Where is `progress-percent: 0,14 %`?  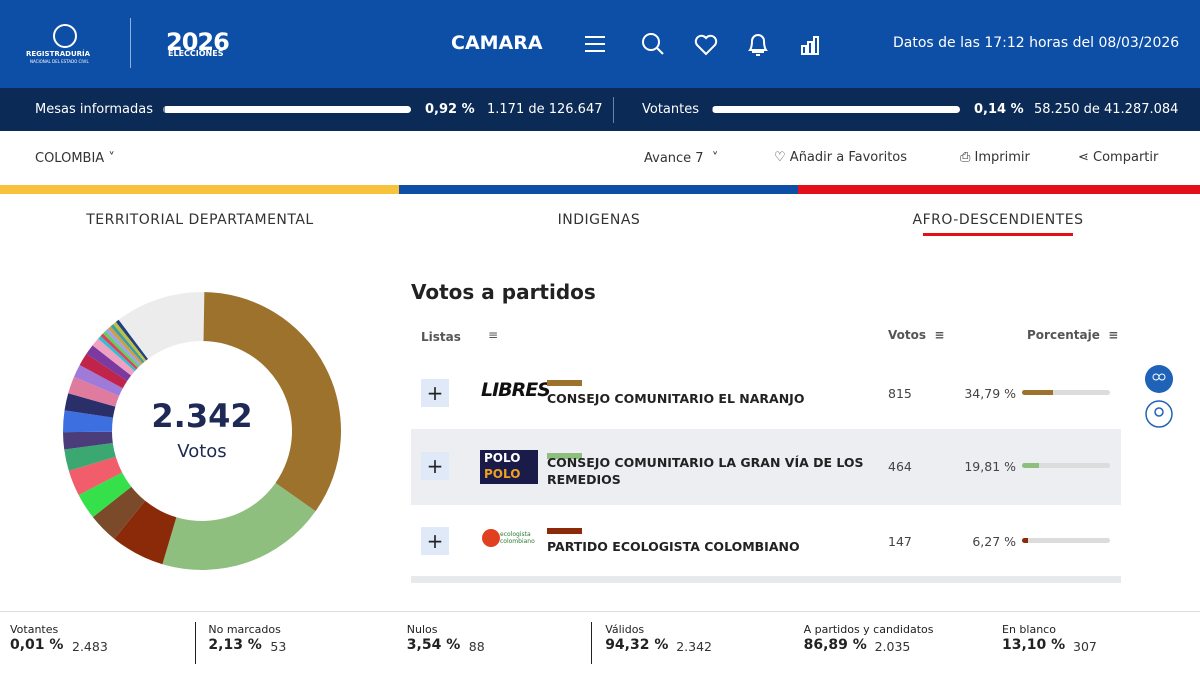 progress-percent: 0,14 % is located at coordinates (999, 109).